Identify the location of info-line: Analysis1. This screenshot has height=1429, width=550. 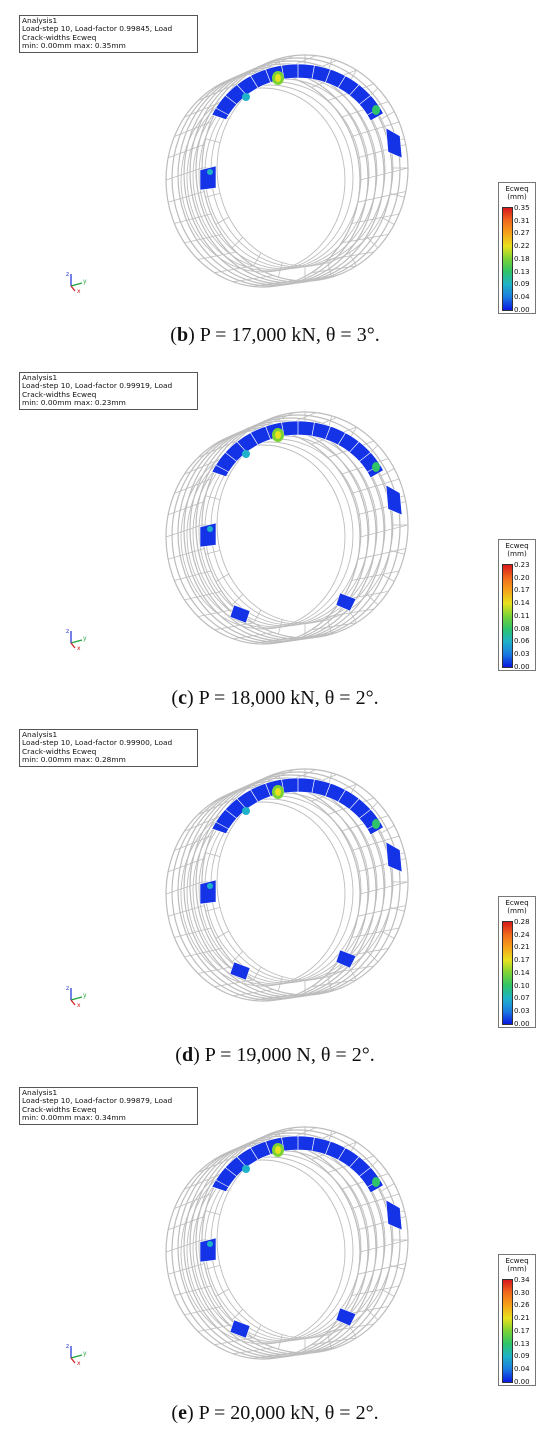
(40, 735).